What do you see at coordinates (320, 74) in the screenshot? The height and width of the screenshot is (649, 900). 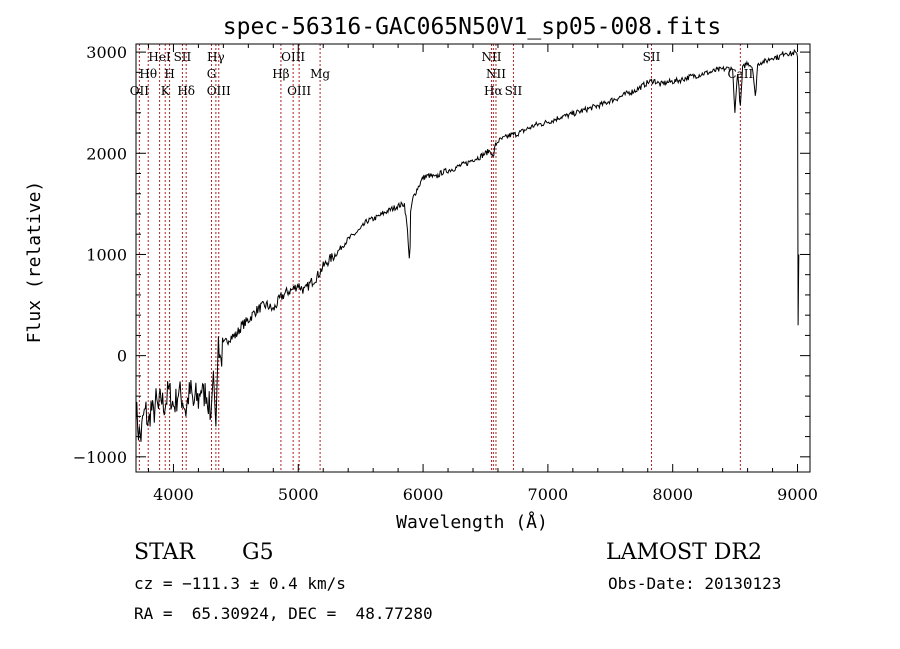 I see `marker-label-13: Mg` at bounding box center [320, 74].